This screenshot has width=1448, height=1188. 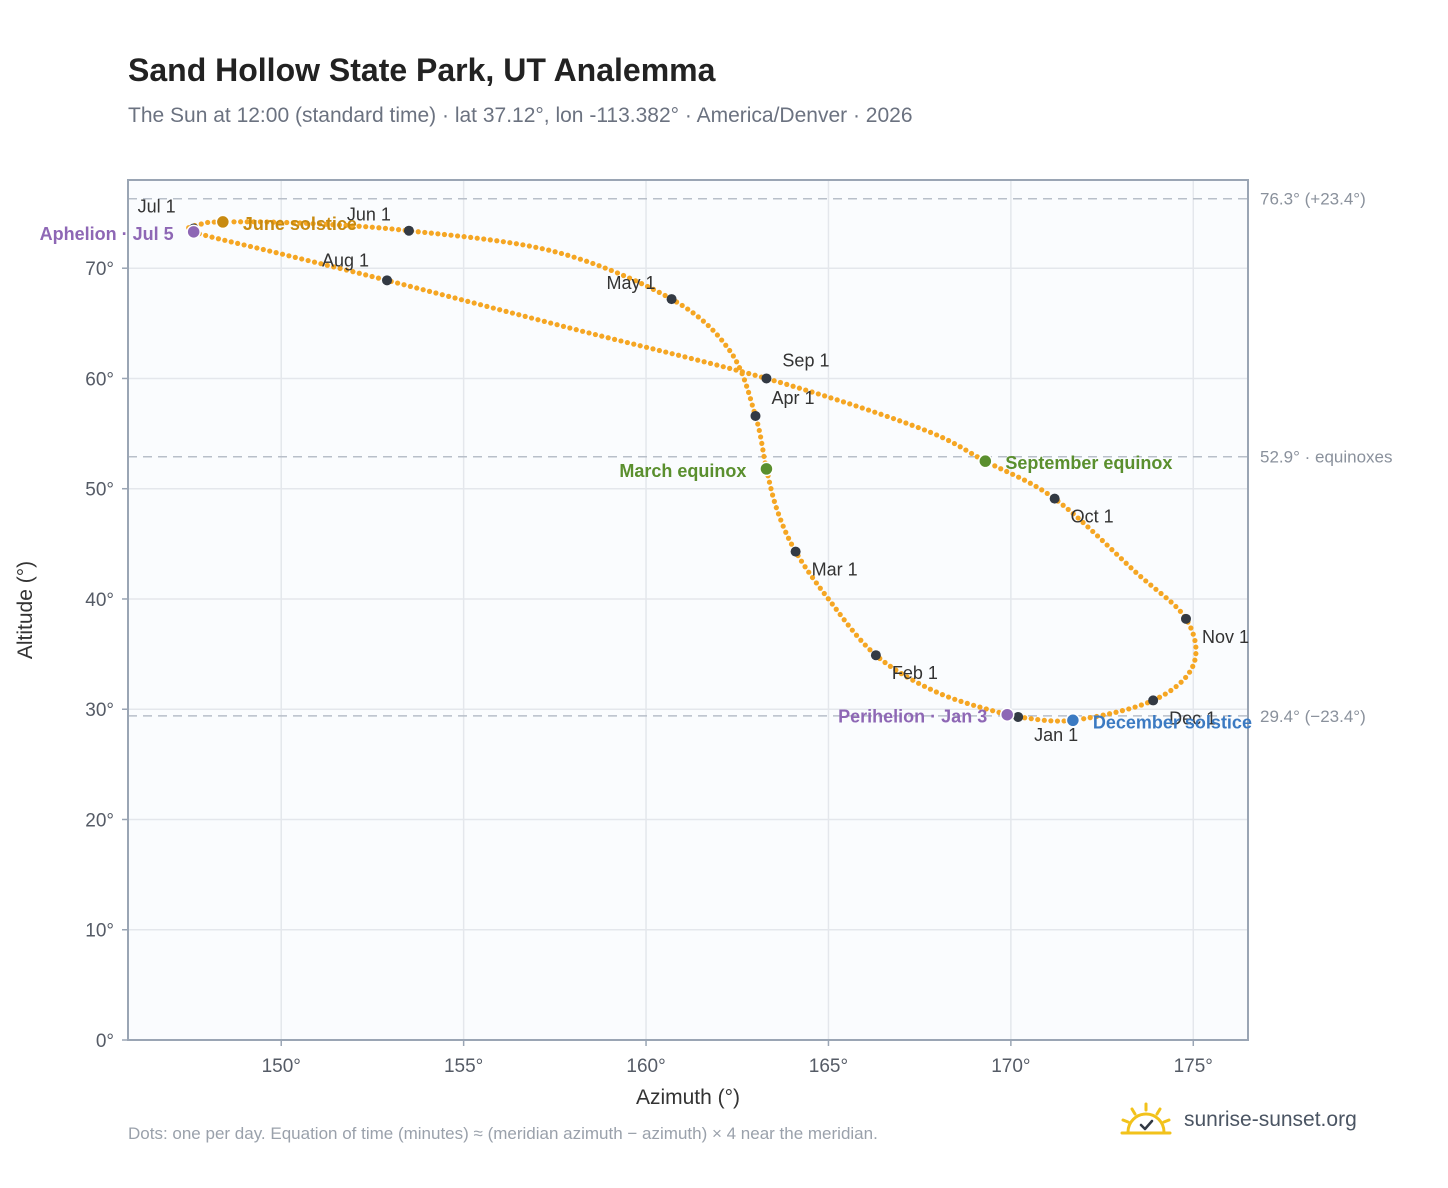 I want to click on y-tick-label: 10°, so click(x=99, y=931).